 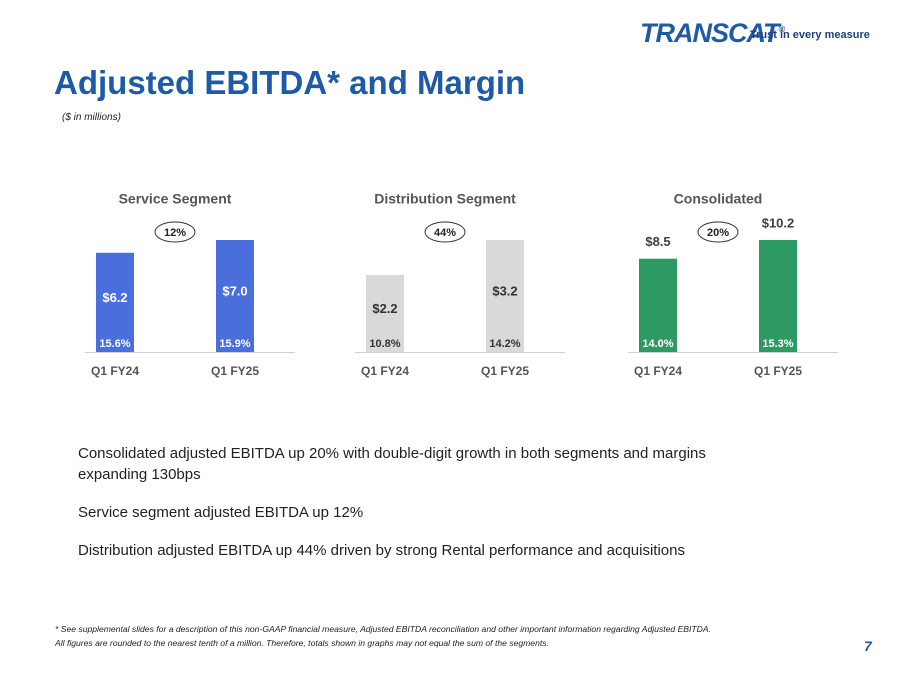 I want to click on margin-label: 15.3%, so click(x=777, y=344).